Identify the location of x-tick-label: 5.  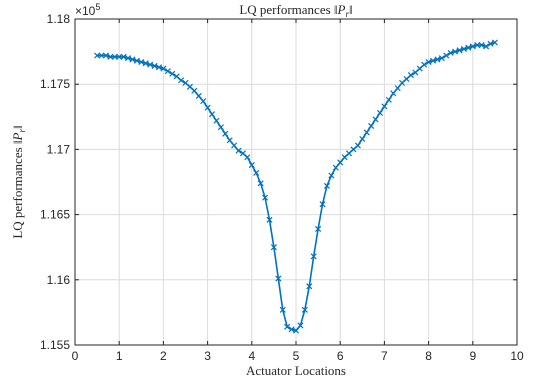
(296, 356).